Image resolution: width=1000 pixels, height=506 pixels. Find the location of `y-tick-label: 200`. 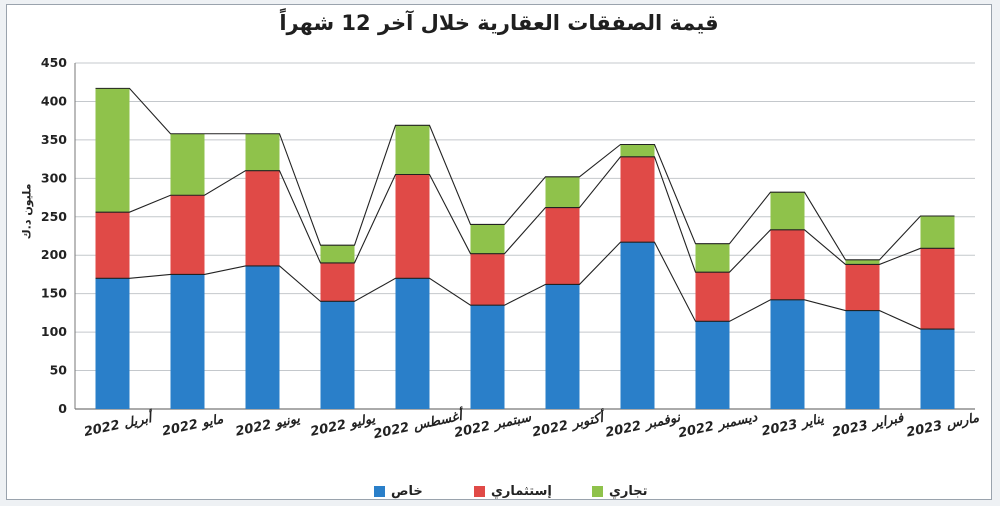

y-tick-label: 200 is located at coordinates (54, 254).